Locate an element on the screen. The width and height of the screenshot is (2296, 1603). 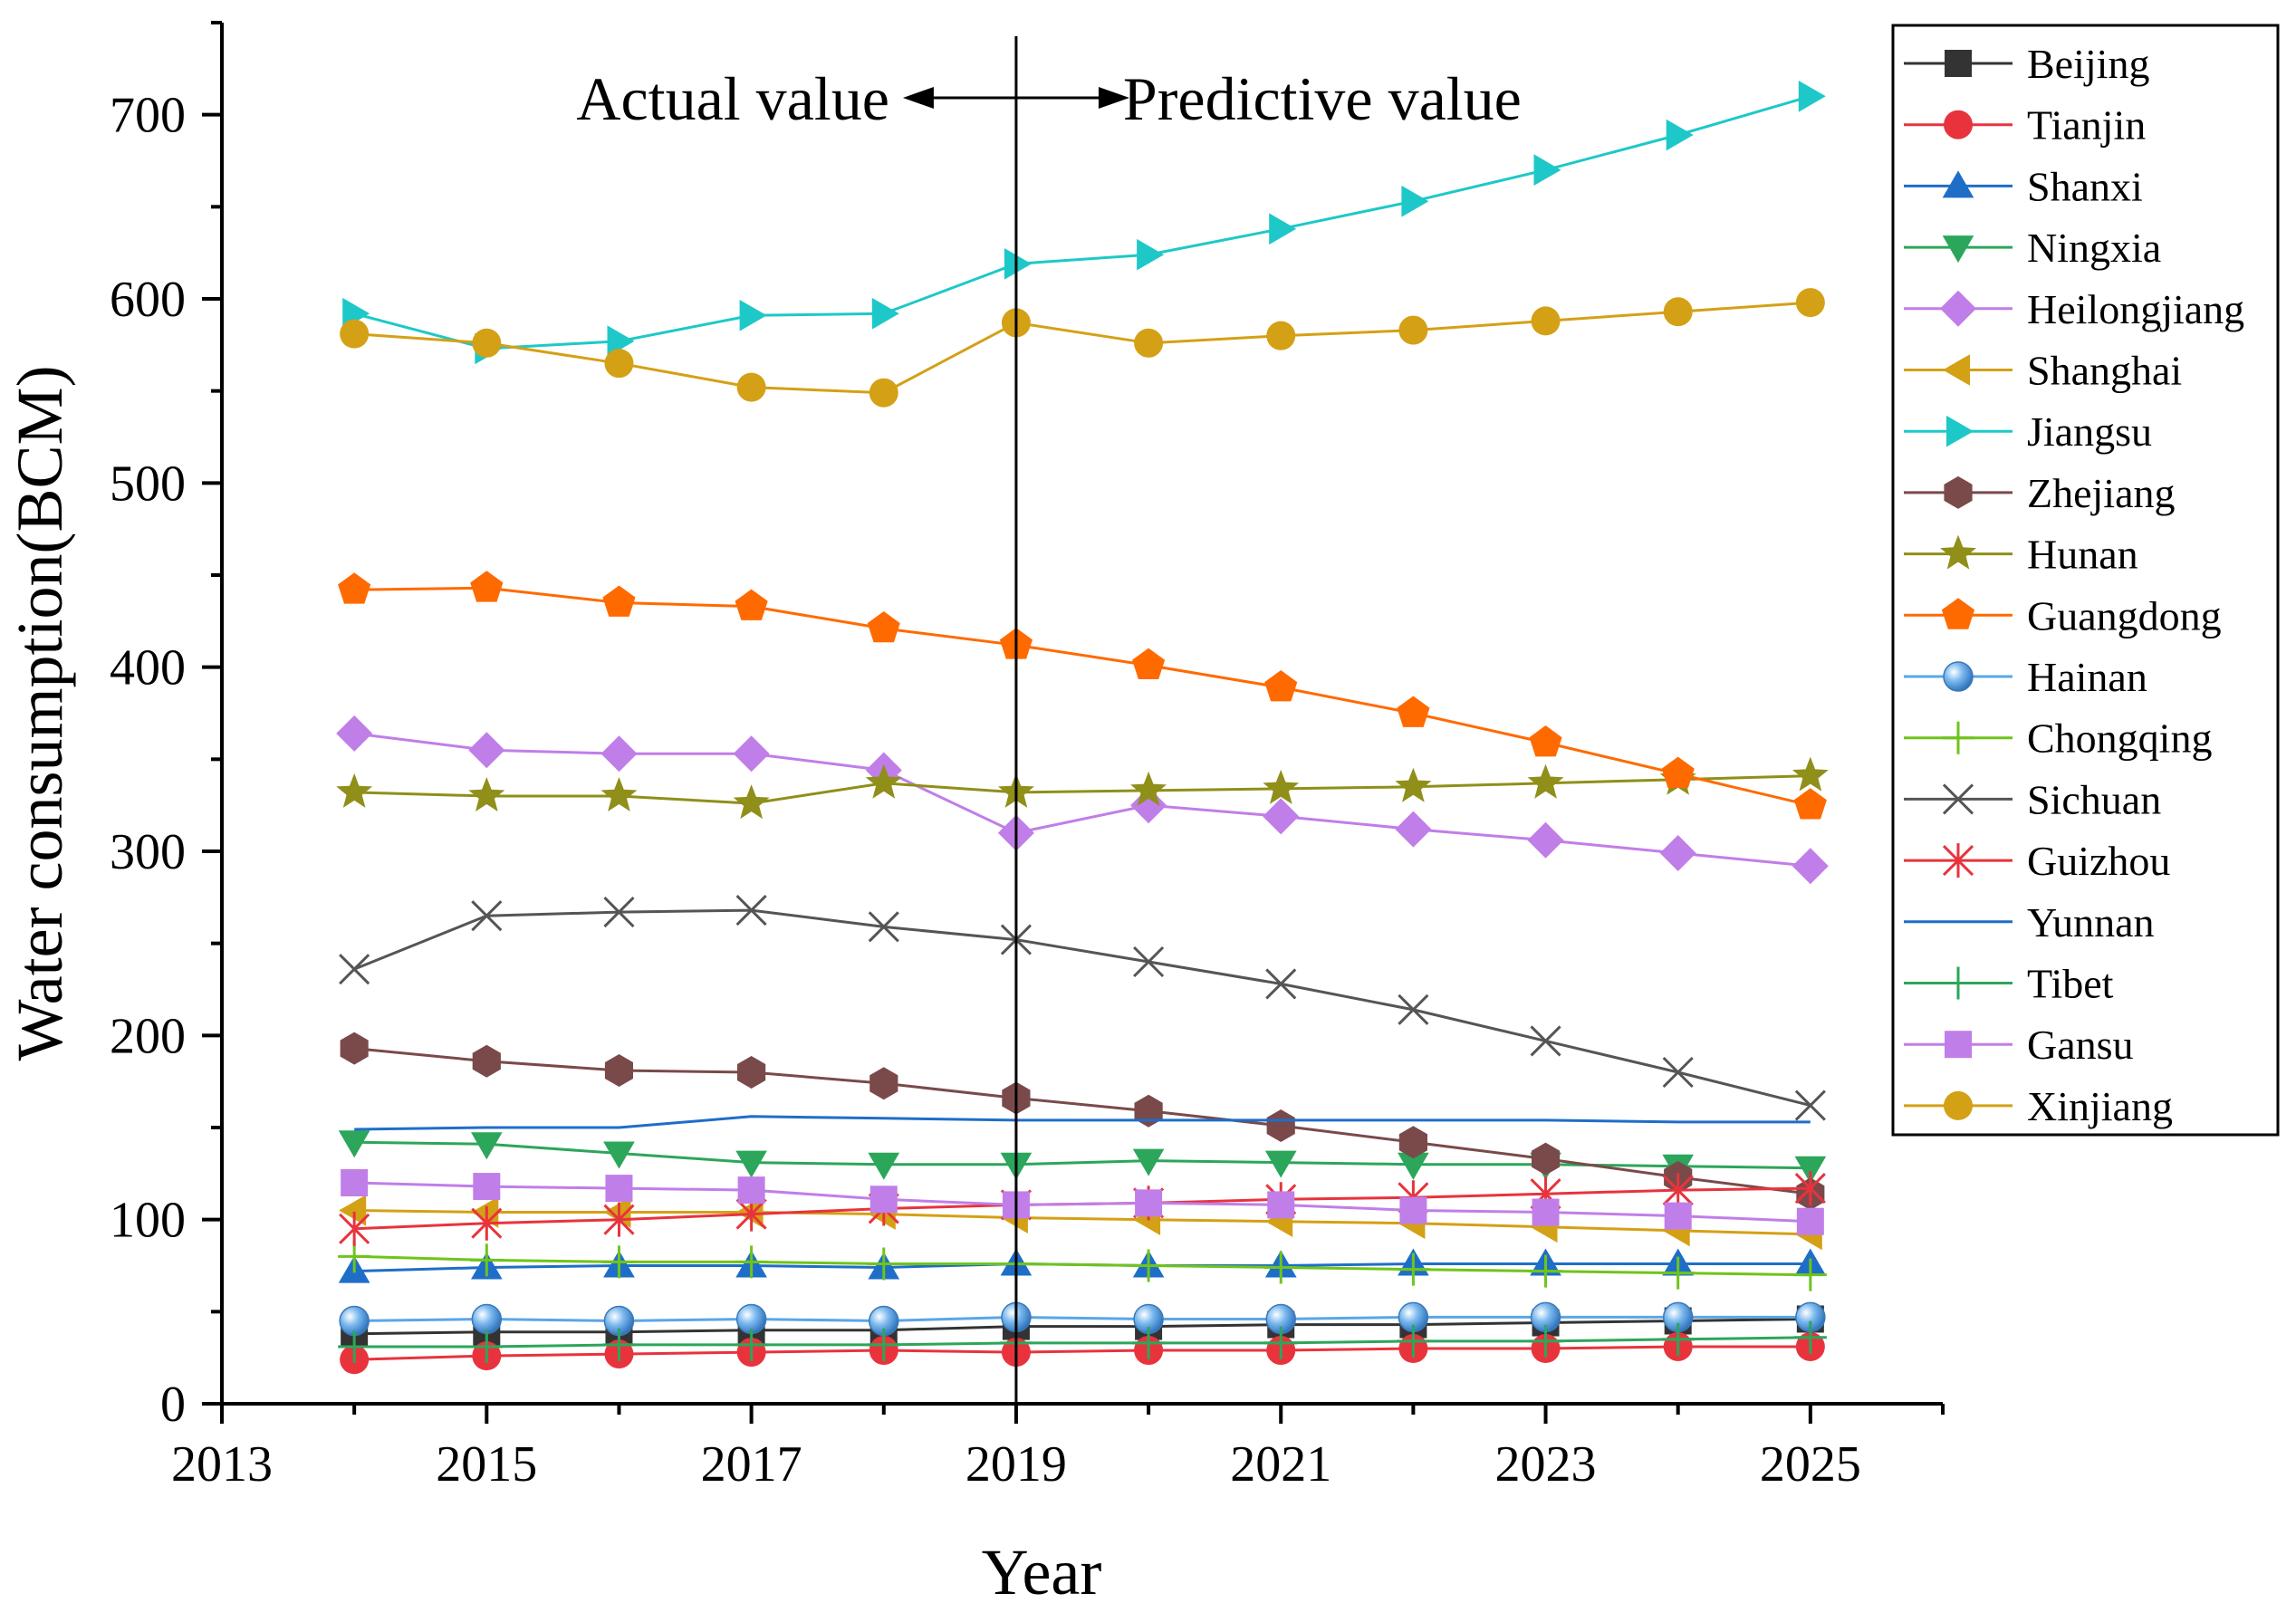
x-tick-label: 2019 is located at coordinates (1016, 1464).